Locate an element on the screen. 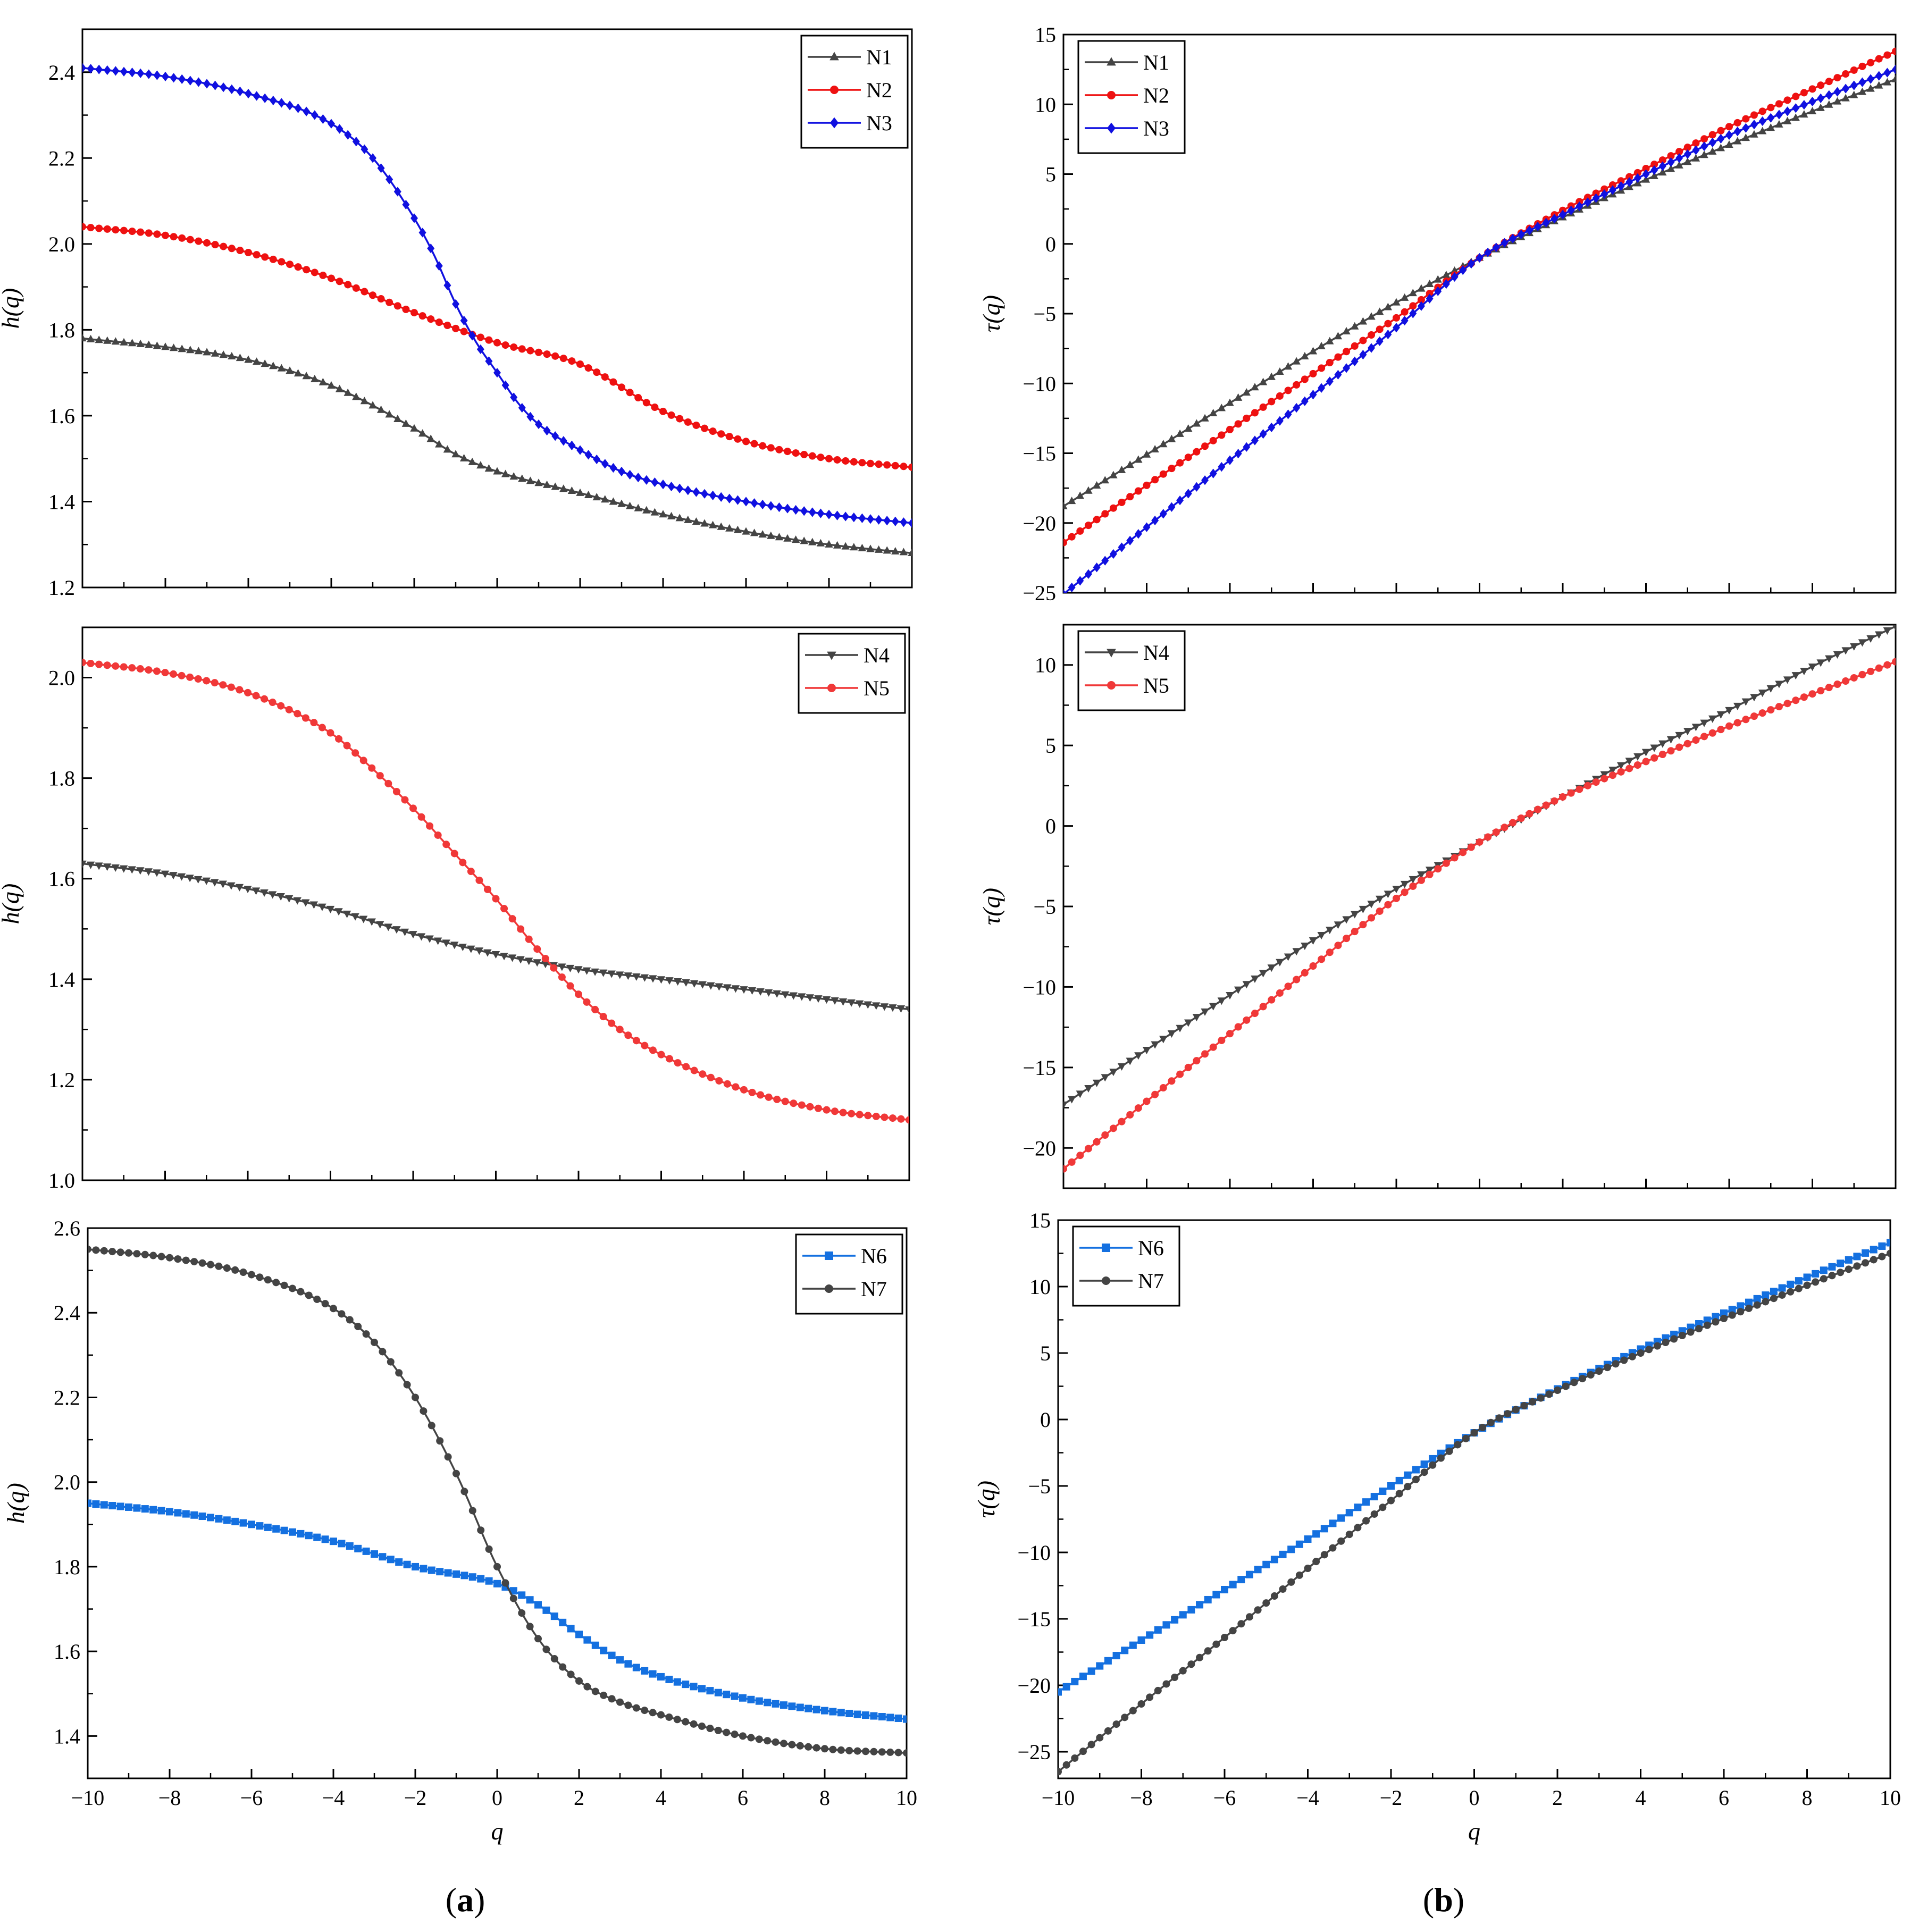  legend-marker is located at coordinates (829, 1288).